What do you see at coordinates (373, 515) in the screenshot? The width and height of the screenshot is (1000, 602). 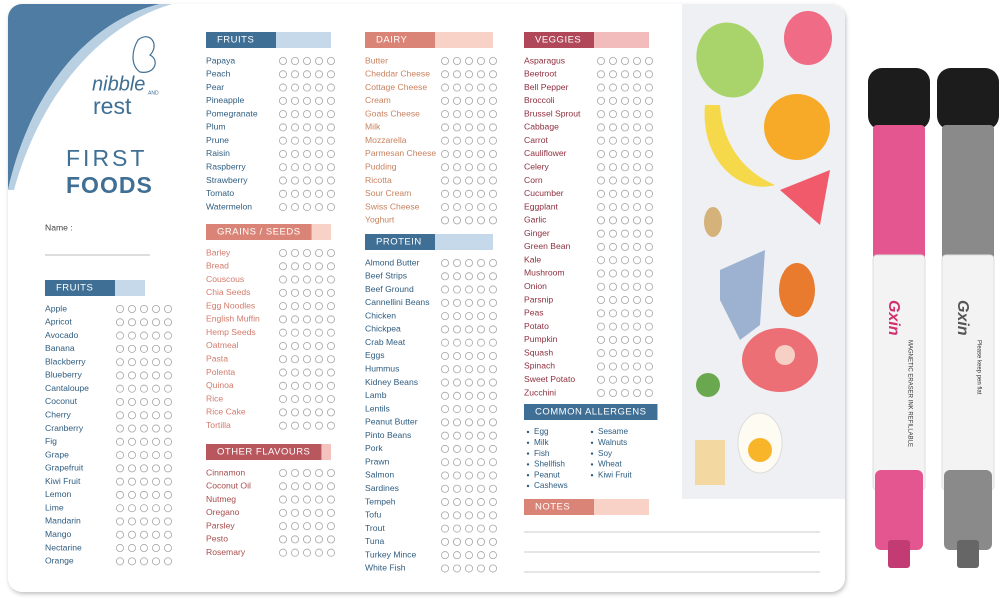 I see `food-item: Tofu` at bounding box center [373, 515].